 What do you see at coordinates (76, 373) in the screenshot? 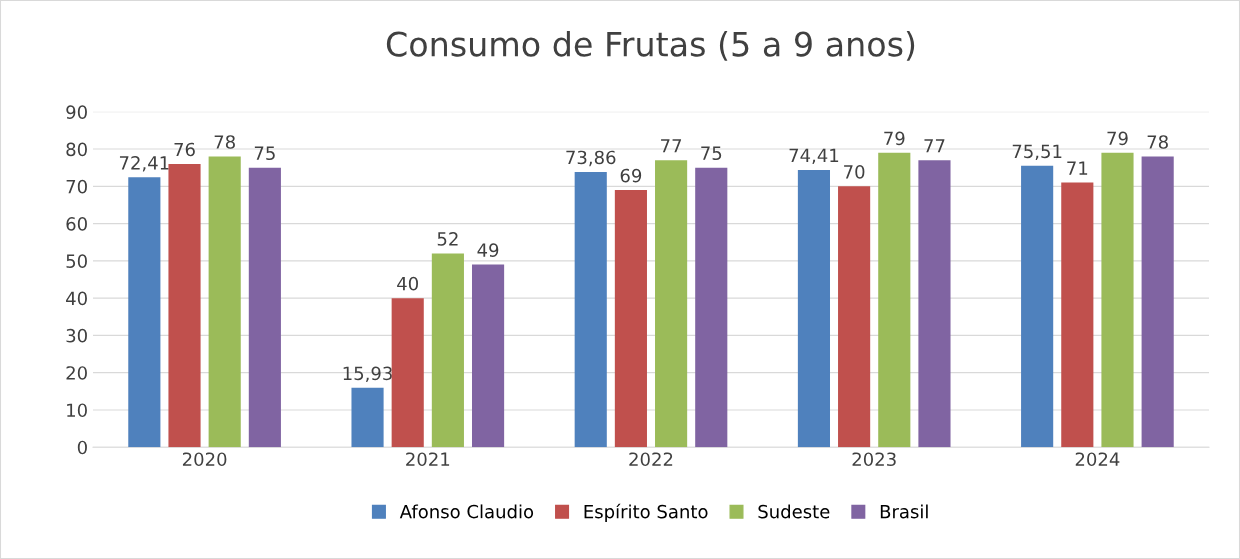
I see `y-tick-label: 20` at bounding box center [76, 373].